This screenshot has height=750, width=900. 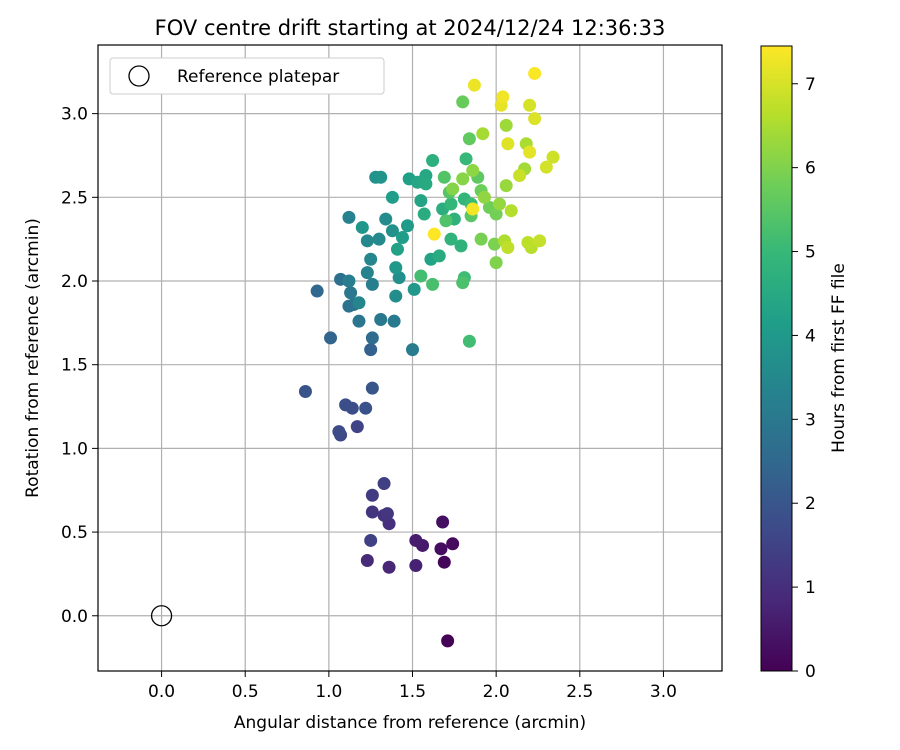 I want to click on x-tick-label: 0.5, so click(x=245, y=692).